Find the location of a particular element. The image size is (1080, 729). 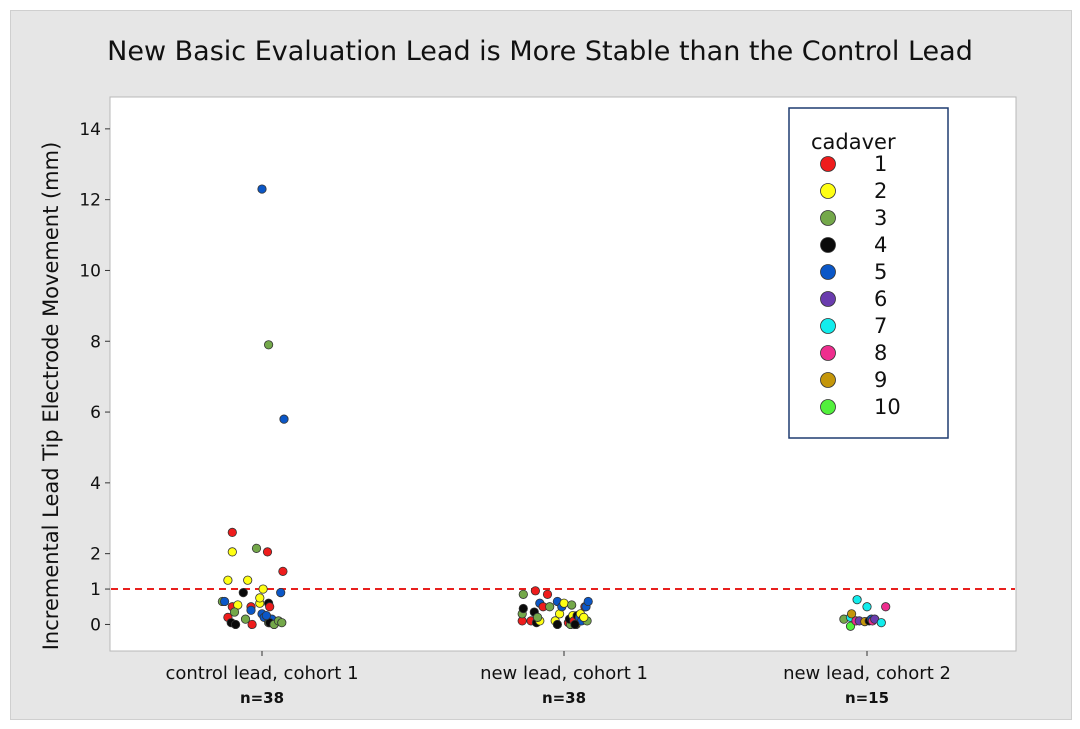

y-tick-label: 2 is located at coordinates (95, 555).